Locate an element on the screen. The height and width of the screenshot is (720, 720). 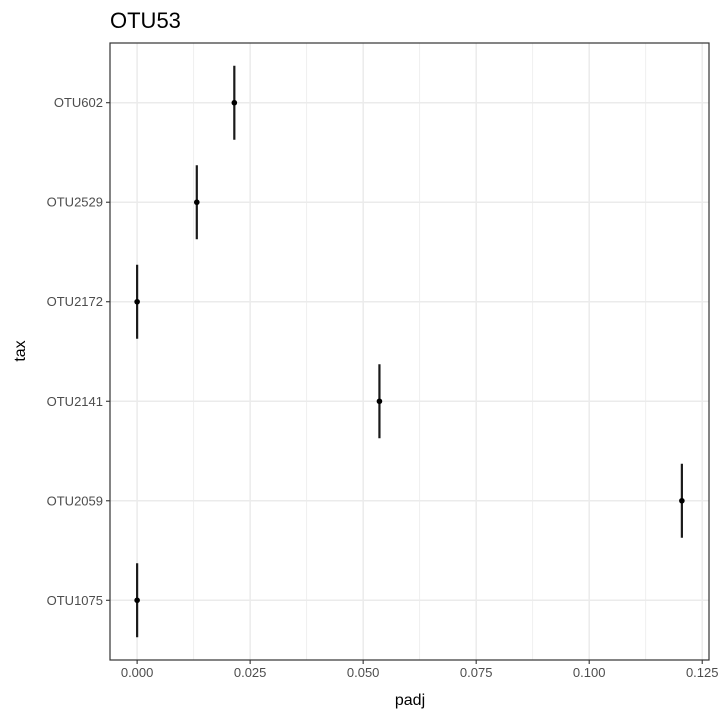
y-tick-label: OTU2172 is located at coordinates (75, 301).